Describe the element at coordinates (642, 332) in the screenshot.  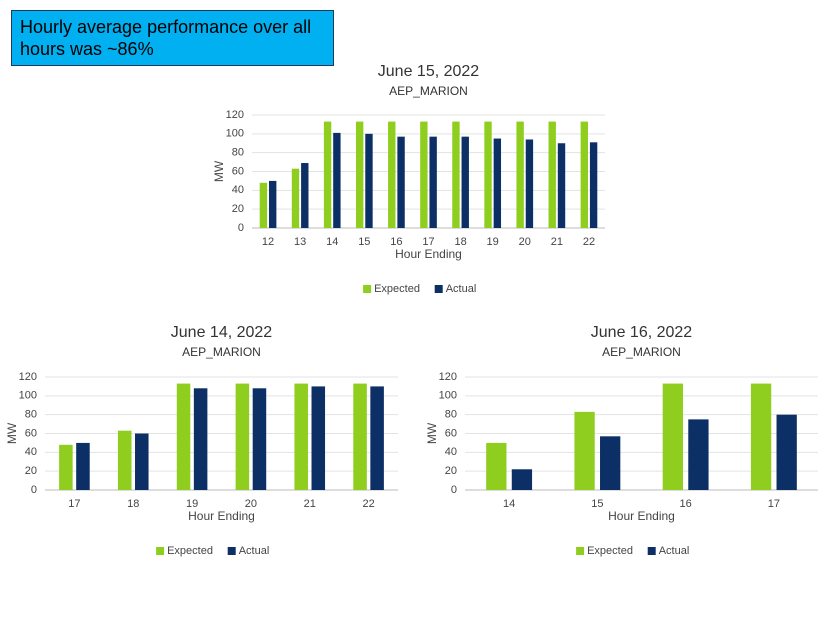
I see `chart-title: June 16, 2022` at that location.